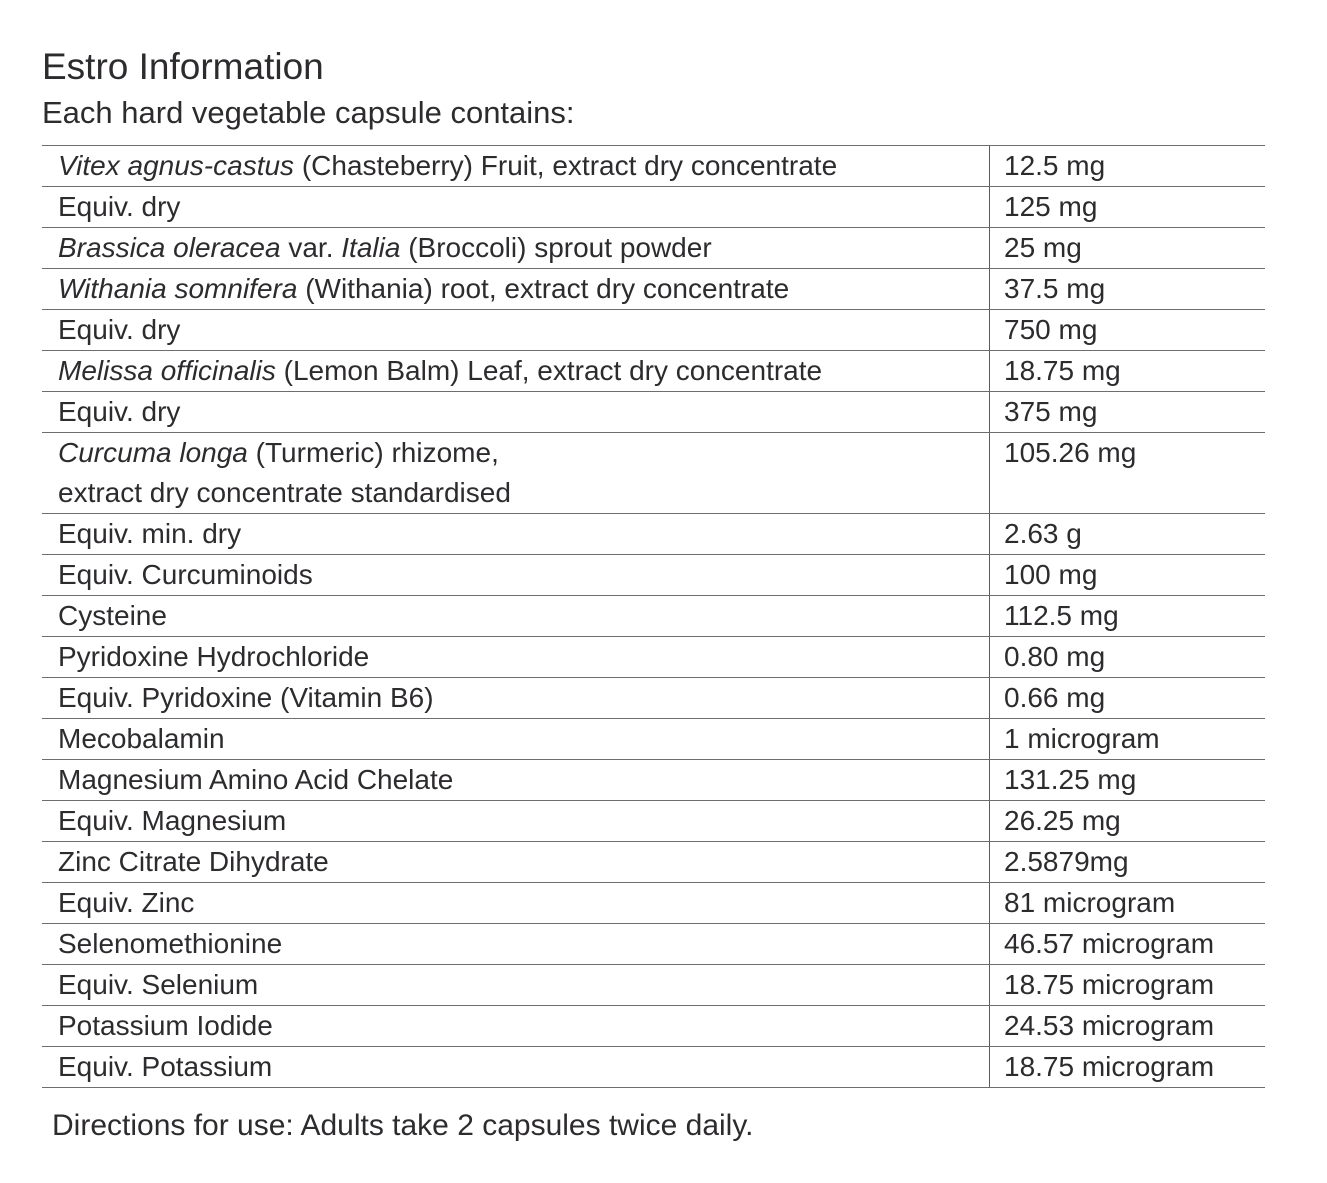 The height and width of the screenshot is (1183, 1327). What do you see at coordinates (653, 575) in the screenshot?
I see `table-row: Equiv. Curcuminoids 100 mg` at bounding box center [653, 575].